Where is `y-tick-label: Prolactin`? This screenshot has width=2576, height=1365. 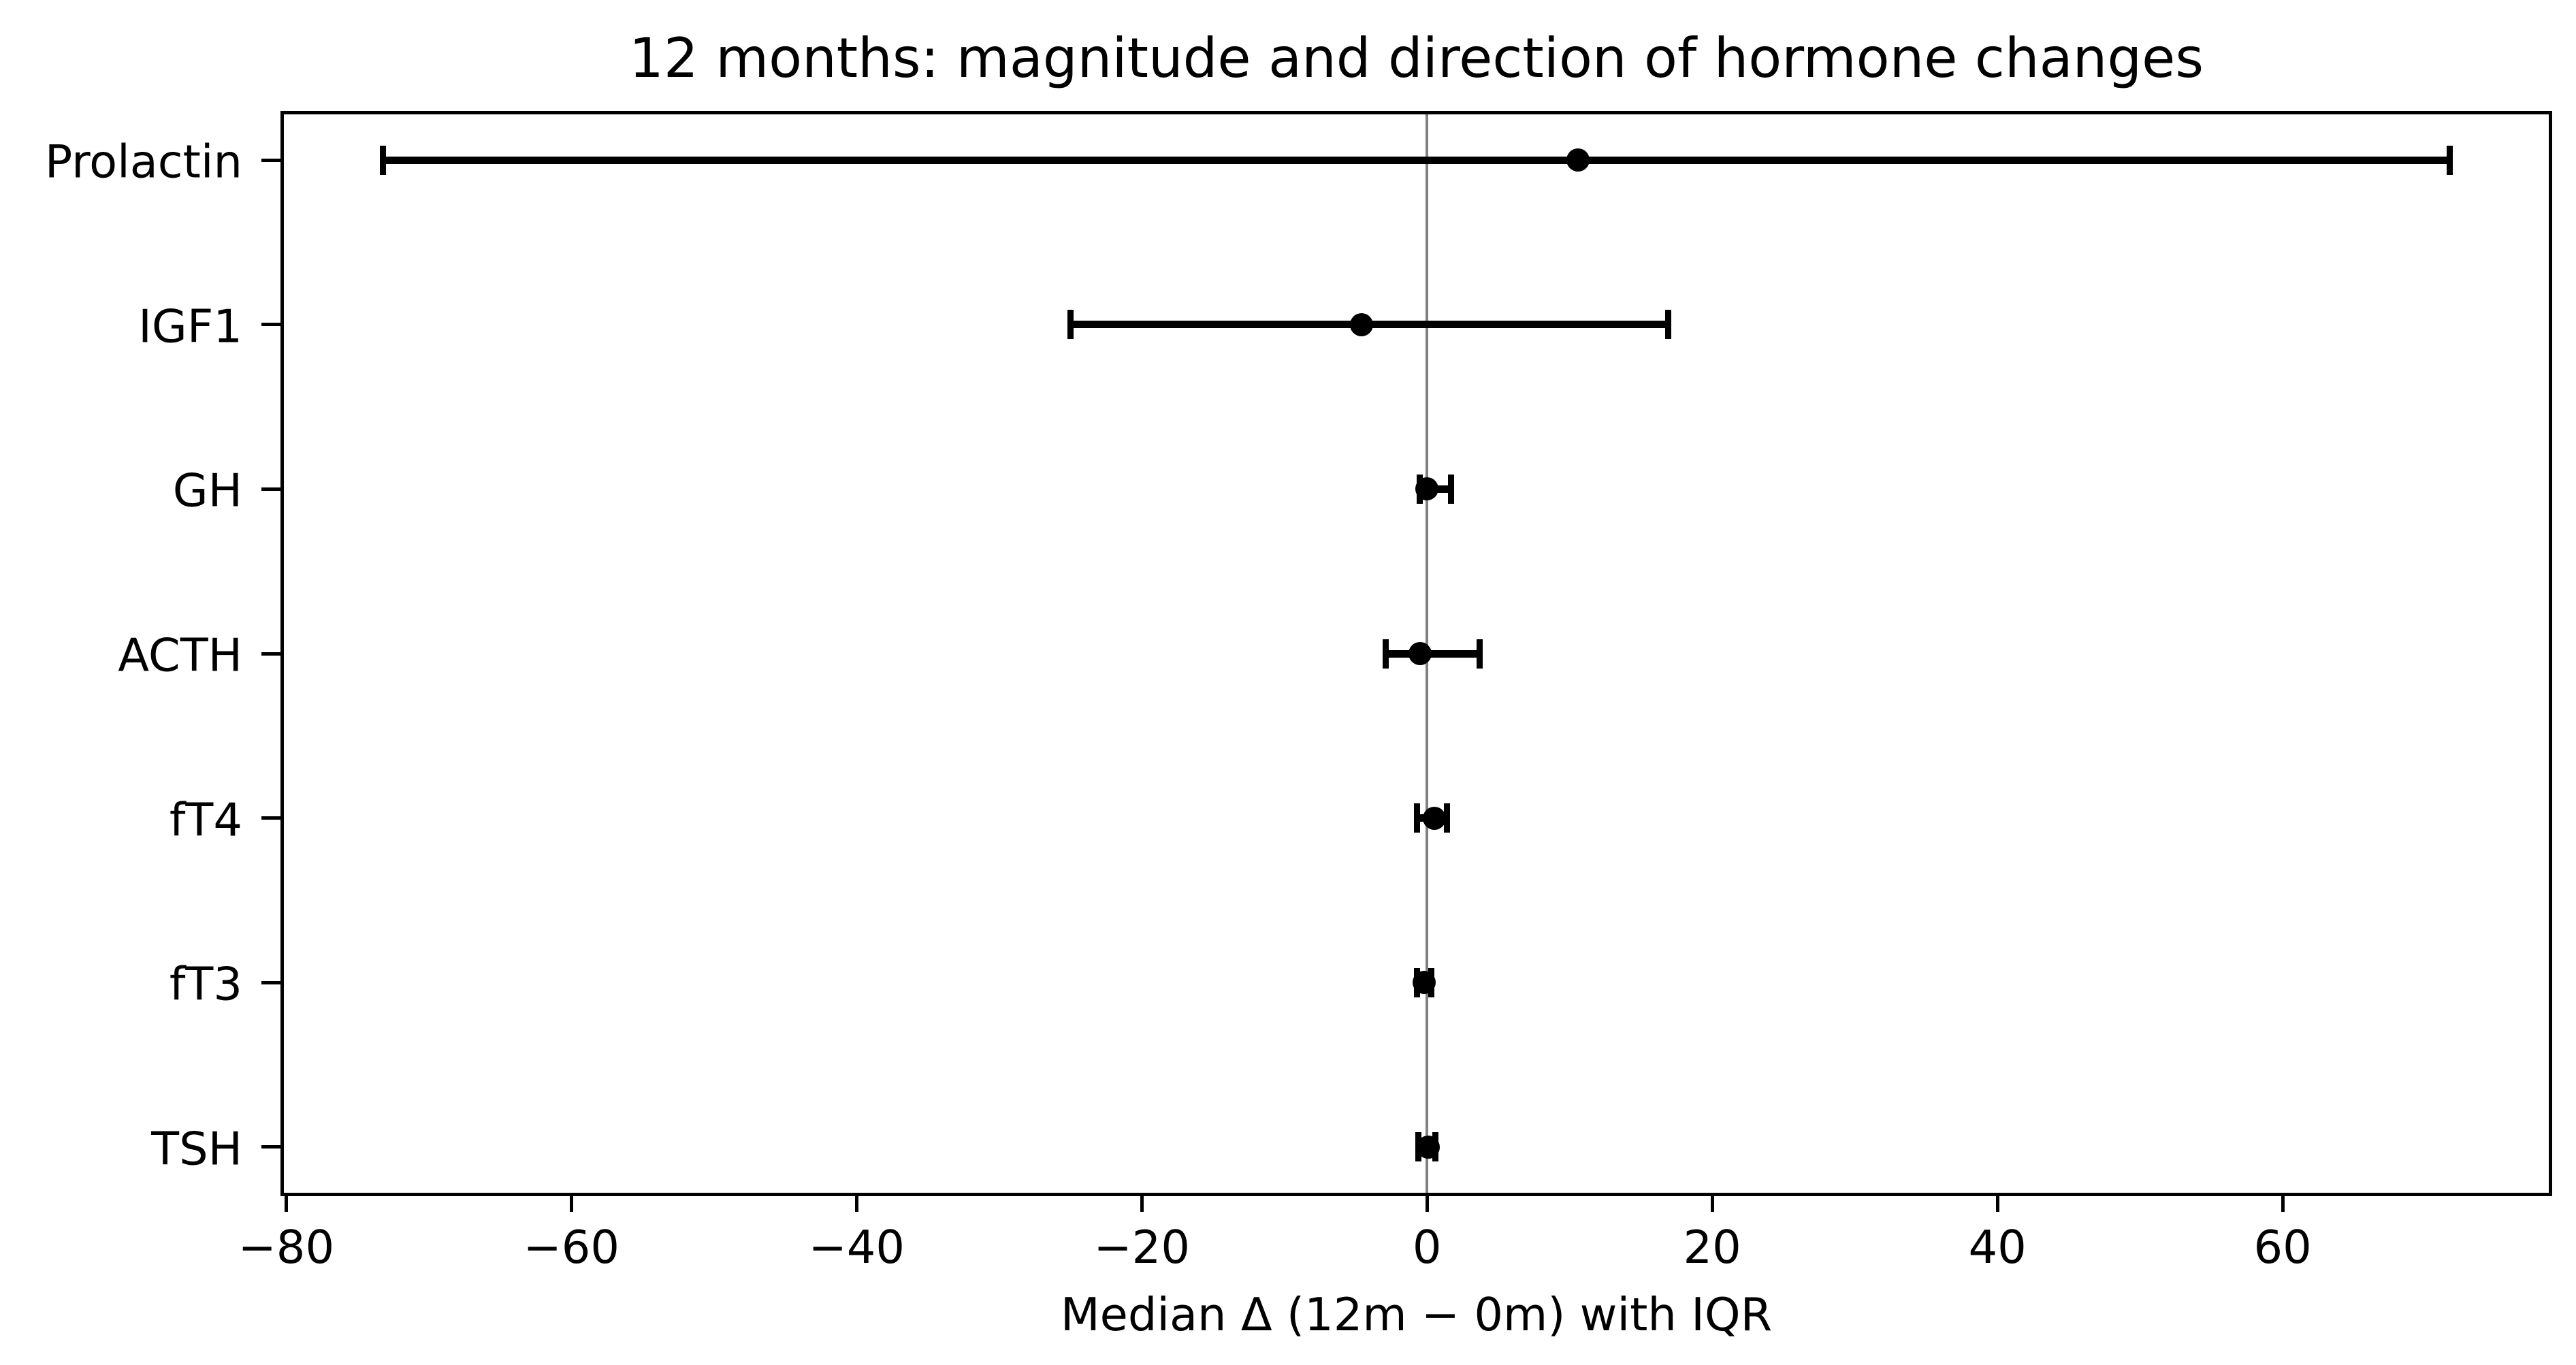 y-tick-label: Prolactin is located at coordinates (143, 162).